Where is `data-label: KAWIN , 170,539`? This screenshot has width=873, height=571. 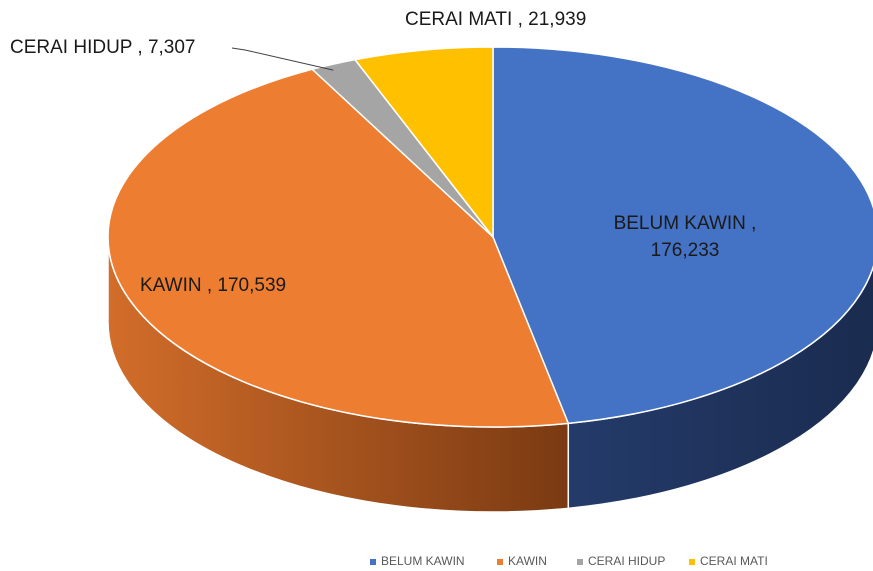
data-label: KAWIN , 170,539 is located at coordinates (213, 285).